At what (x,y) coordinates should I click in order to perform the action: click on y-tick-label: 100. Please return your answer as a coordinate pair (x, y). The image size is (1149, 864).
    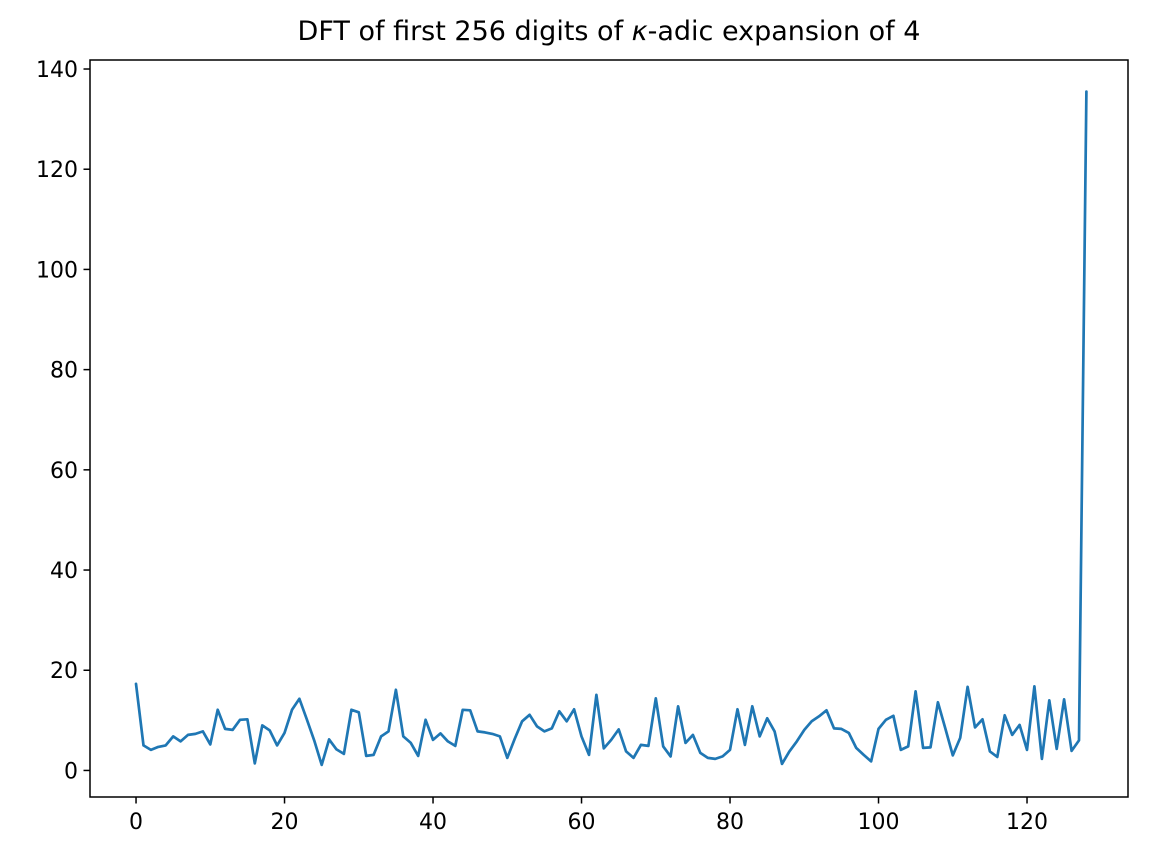
    Looking at the image, I should click on (57, 270).